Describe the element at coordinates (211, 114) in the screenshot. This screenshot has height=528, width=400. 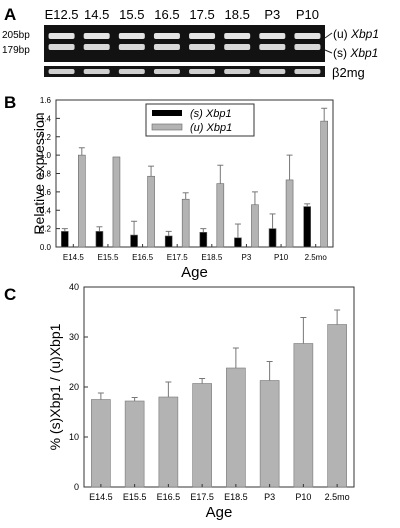
I see `legend-label: (s) Xbp1` at that location.